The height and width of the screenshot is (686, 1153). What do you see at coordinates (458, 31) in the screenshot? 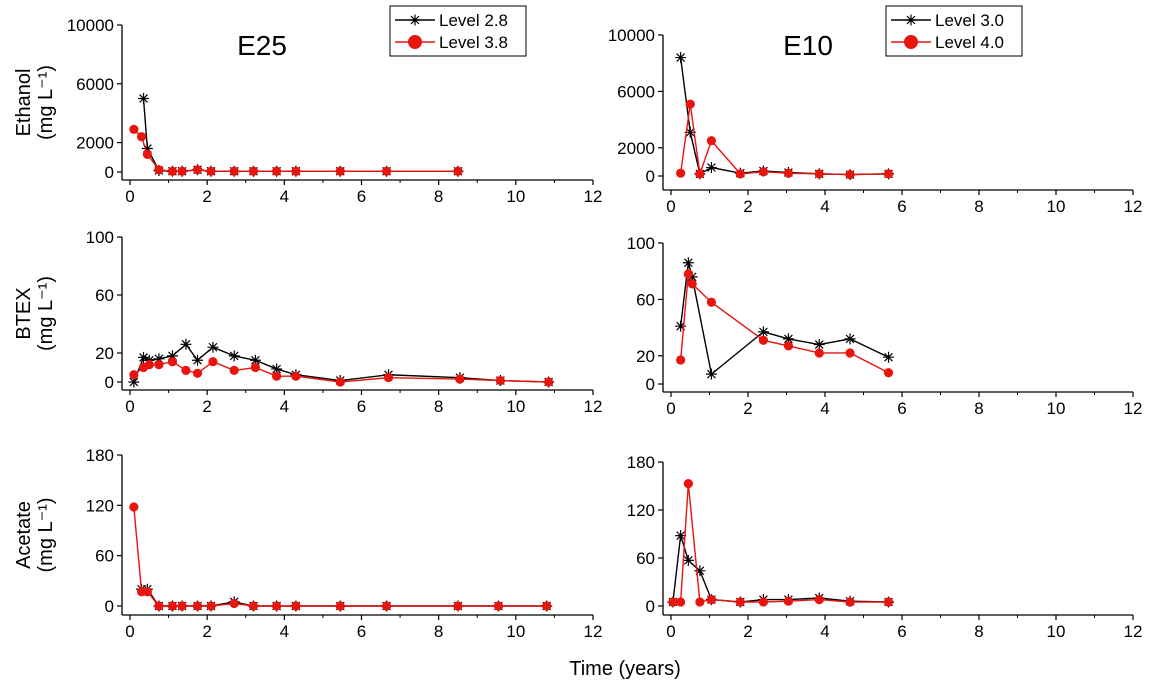
I see `legend: Level 2.8 Level 3.8` at bounding box center [458, 31].